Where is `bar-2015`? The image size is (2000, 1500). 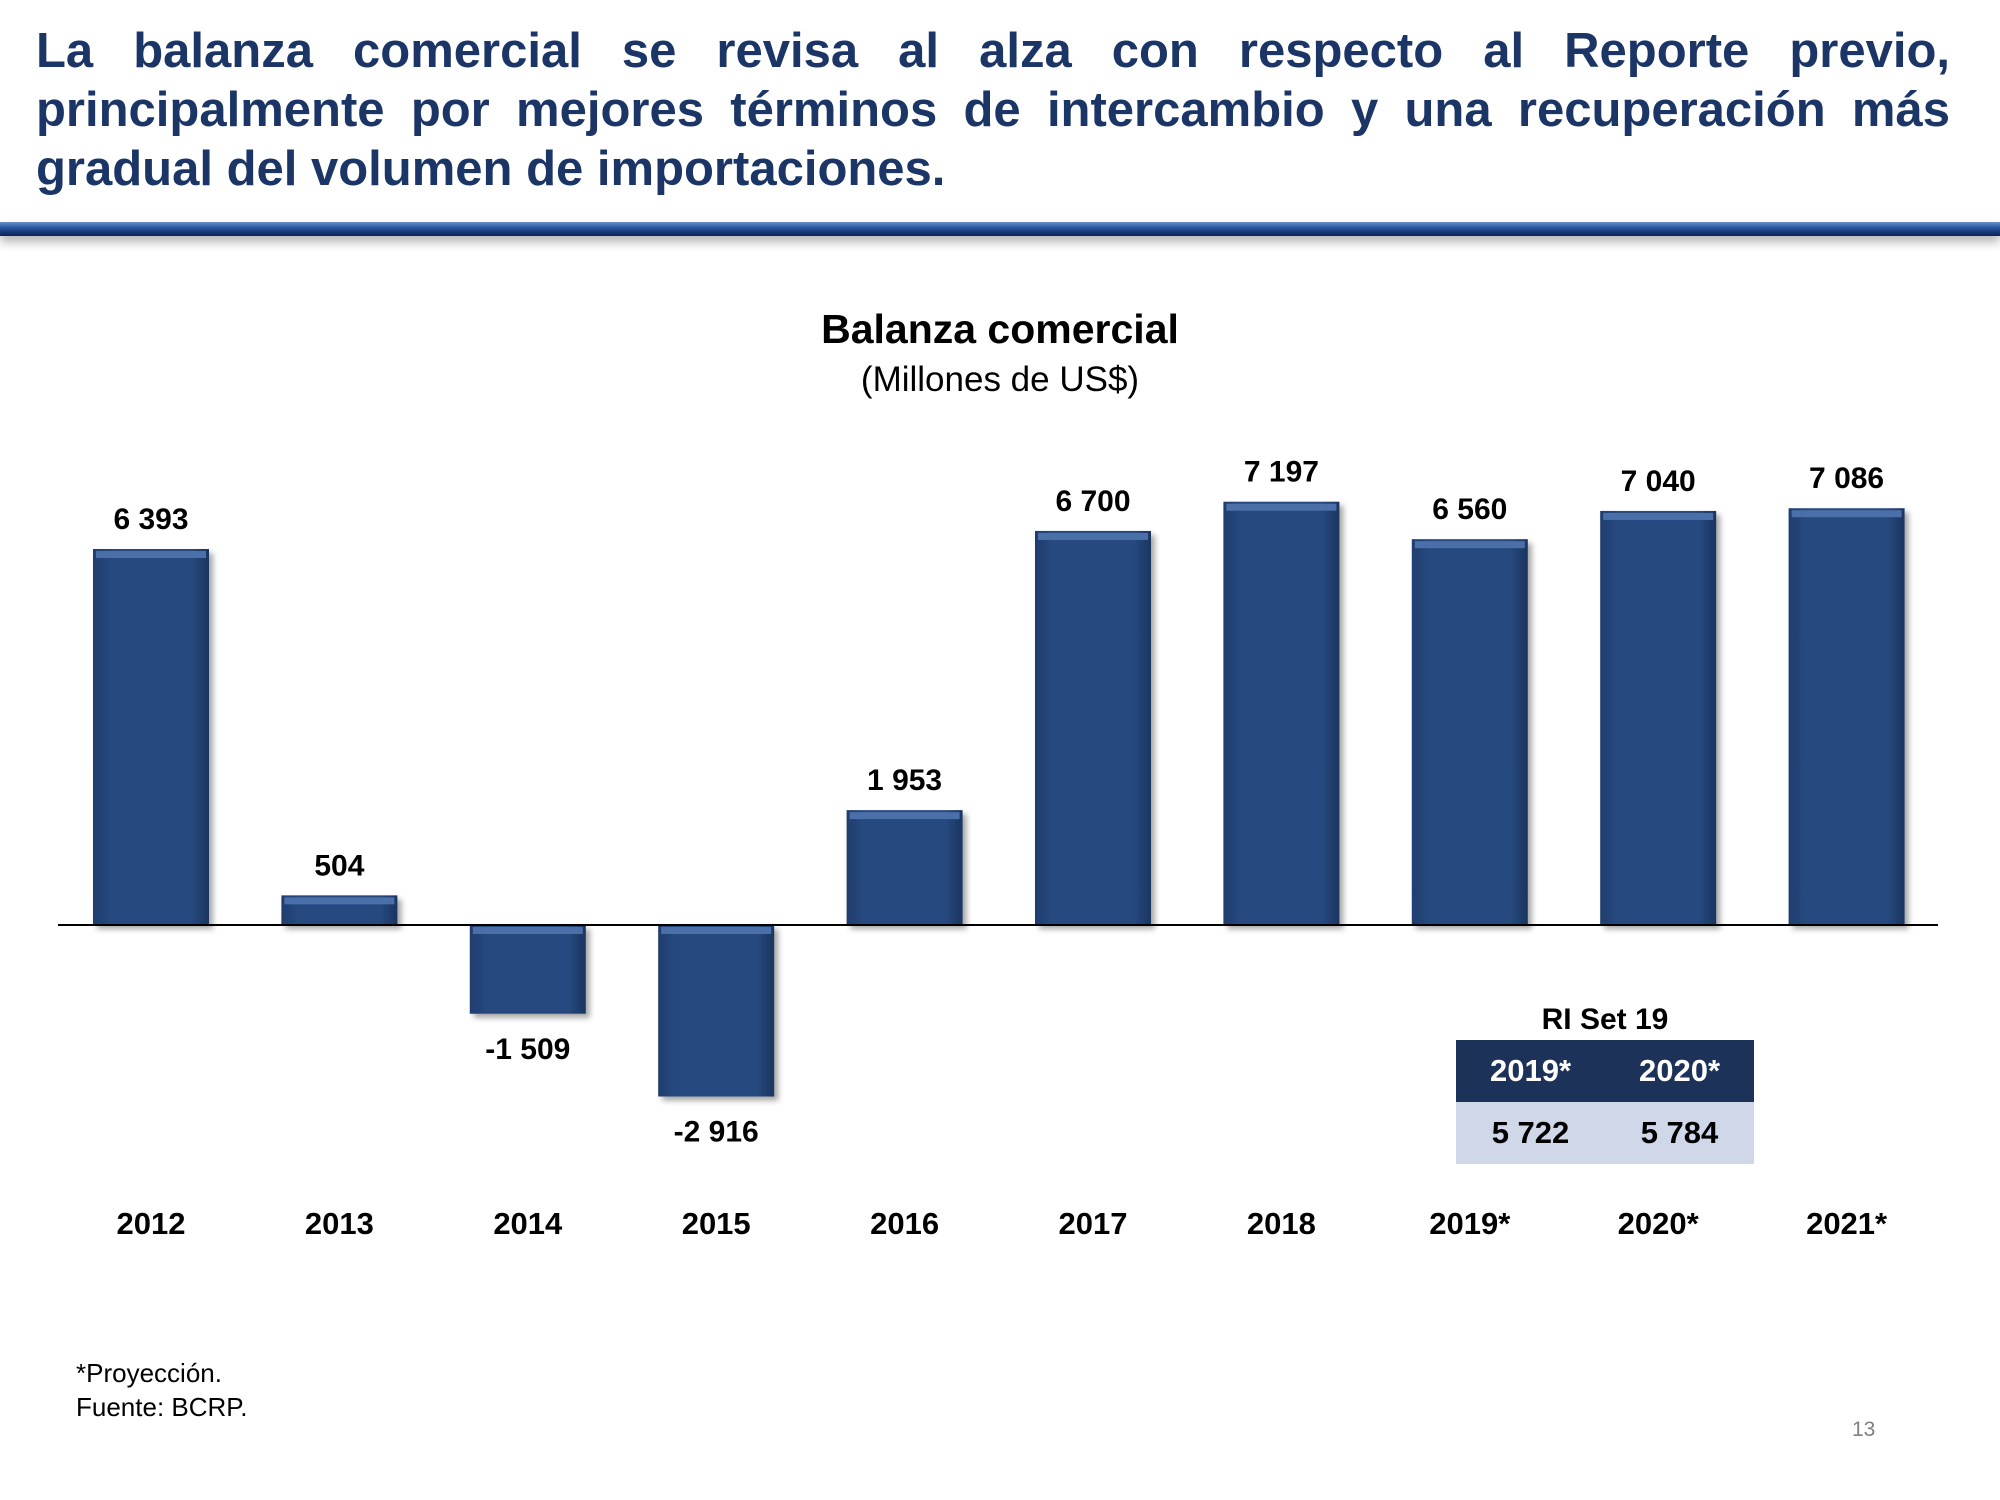
bar-2015 is located at coordinates (716, 1011).